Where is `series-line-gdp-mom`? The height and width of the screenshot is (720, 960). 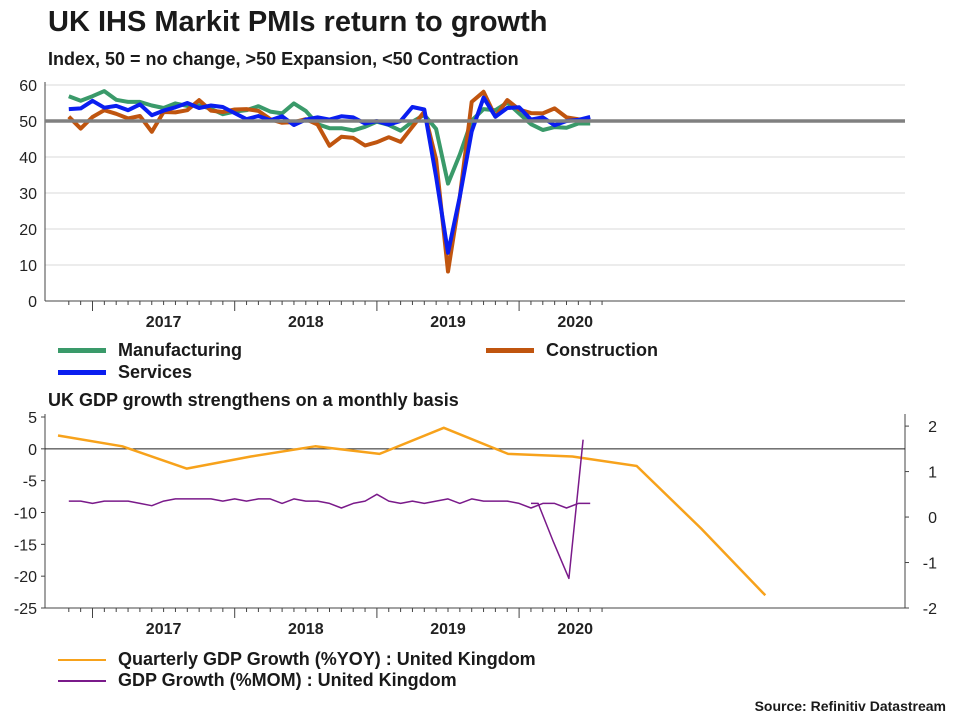 series-line-gdp-mom is located at coordinates (329, 501).